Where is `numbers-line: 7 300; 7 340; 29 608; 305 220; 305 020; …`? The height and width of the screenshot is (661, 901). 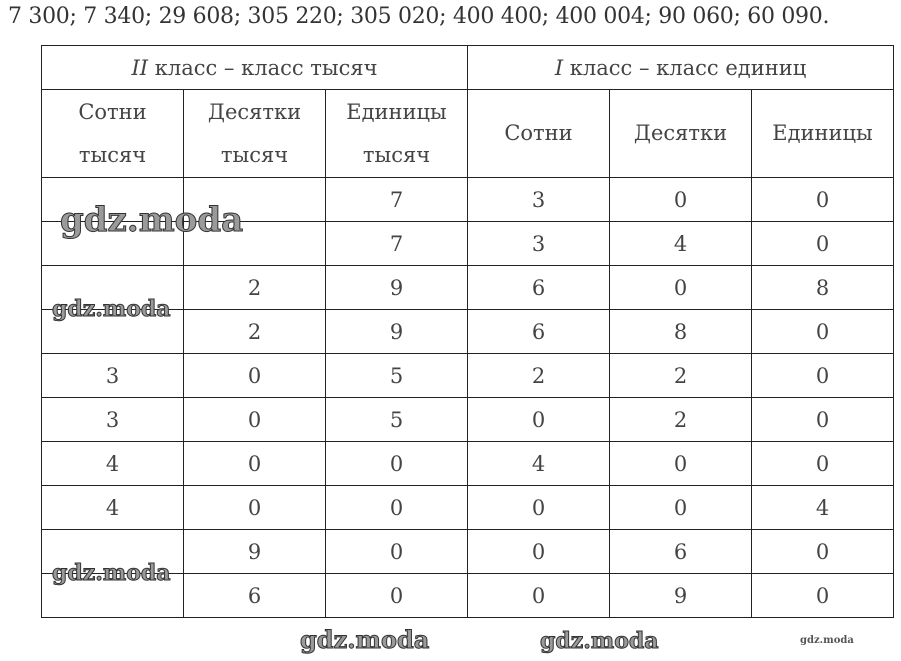 numbers-line: 7 300; 7 340; 29 608; 305 220; 305 020; … is located at coordinates (419, 16).